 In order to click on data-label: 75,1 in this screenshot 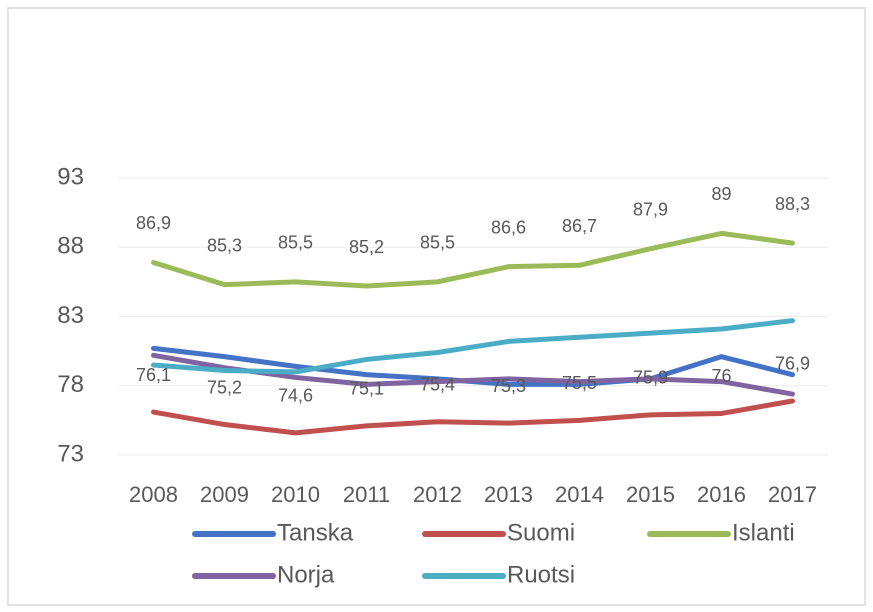, I will do `click(366, 389)`.